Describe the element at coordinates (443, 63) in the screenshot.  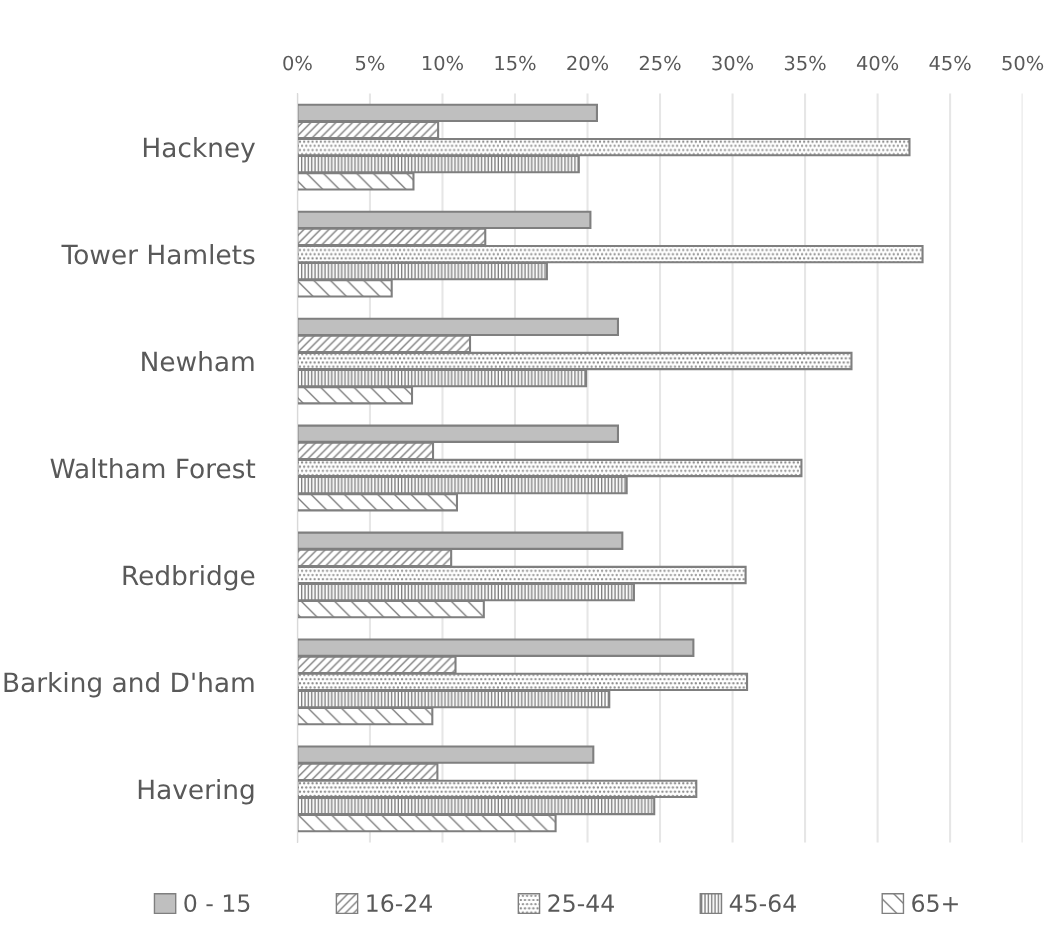
I see `x-tick-label: 10%` at that location.